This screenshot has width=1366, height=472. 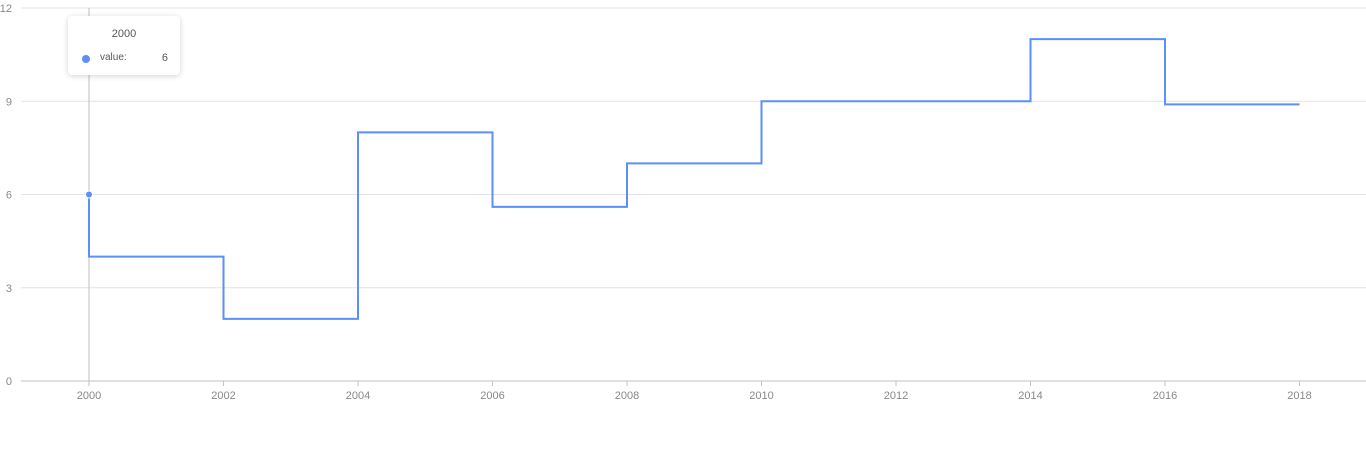 I want to click on active-data-point, so click(x=89, y=194).